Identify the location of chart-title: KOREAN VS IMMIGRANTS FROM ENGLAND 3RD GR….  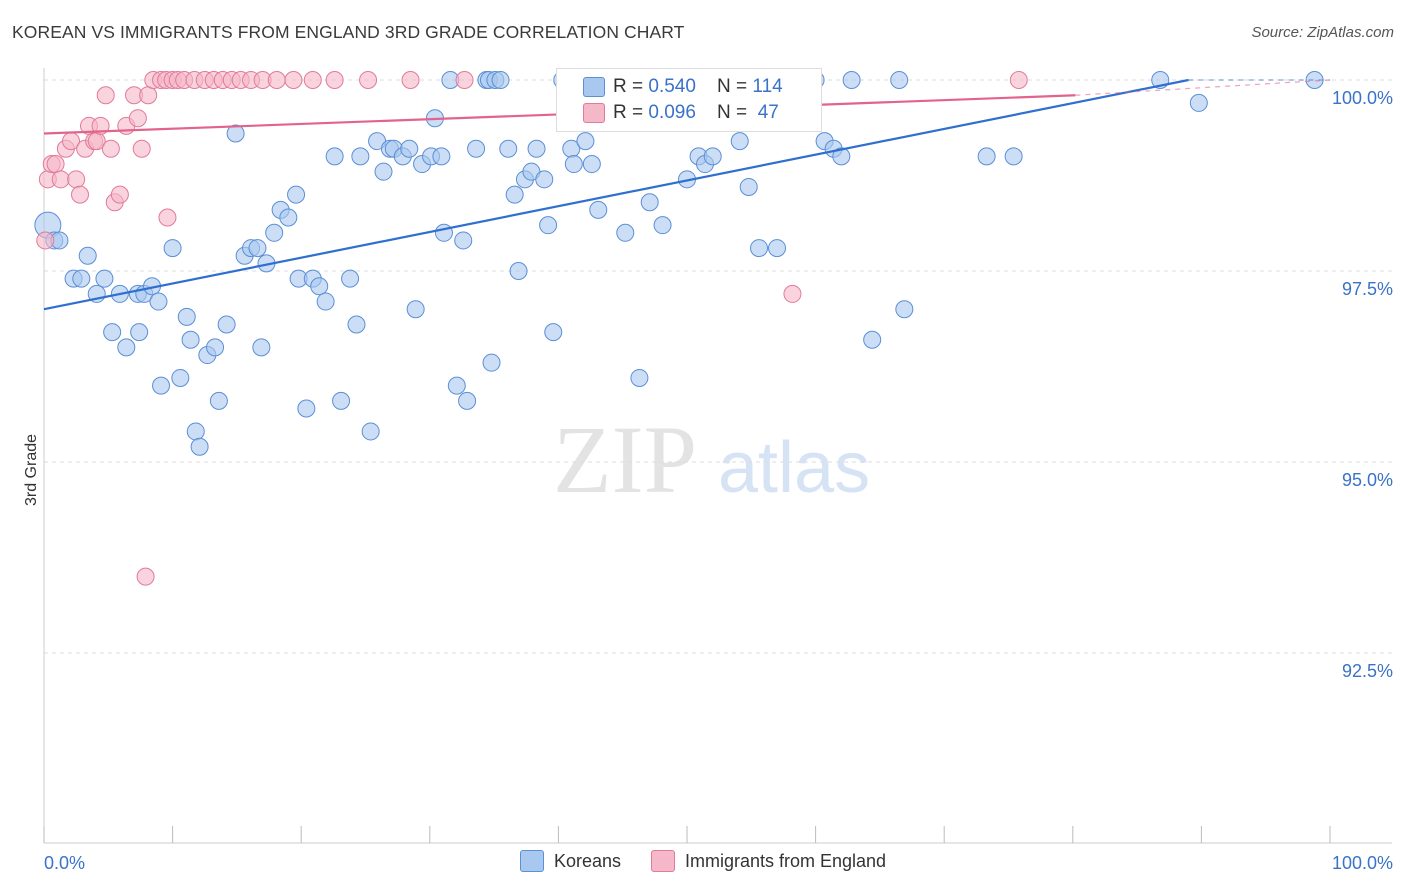
(348, 32).